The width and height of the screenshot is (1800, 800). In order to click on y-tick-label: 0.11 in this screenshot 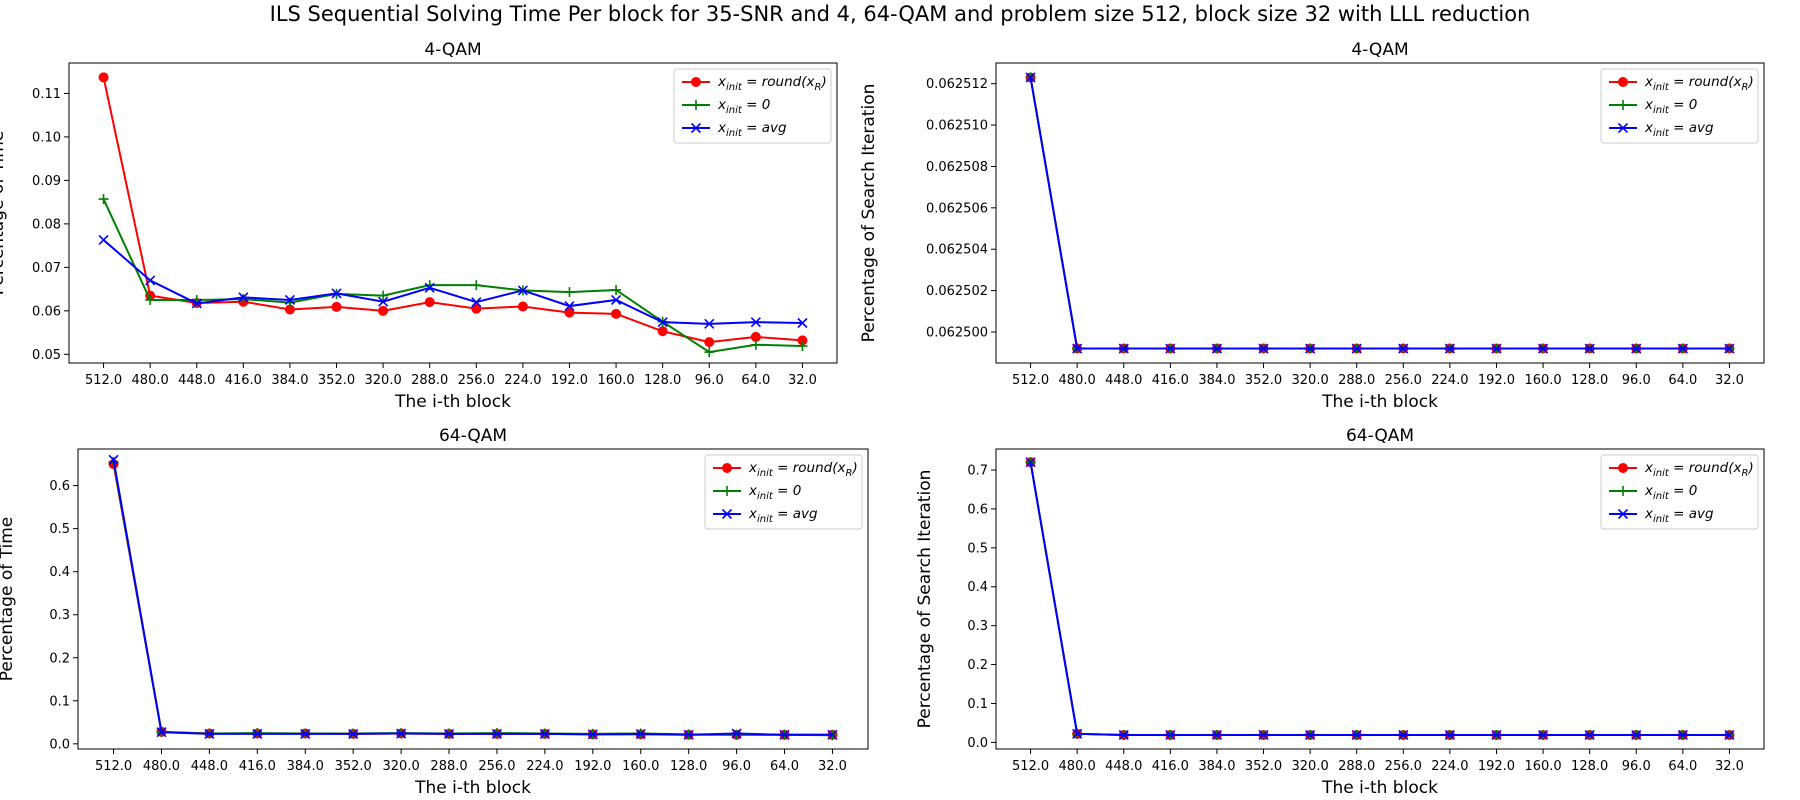, I will do `click(46, 94)`.